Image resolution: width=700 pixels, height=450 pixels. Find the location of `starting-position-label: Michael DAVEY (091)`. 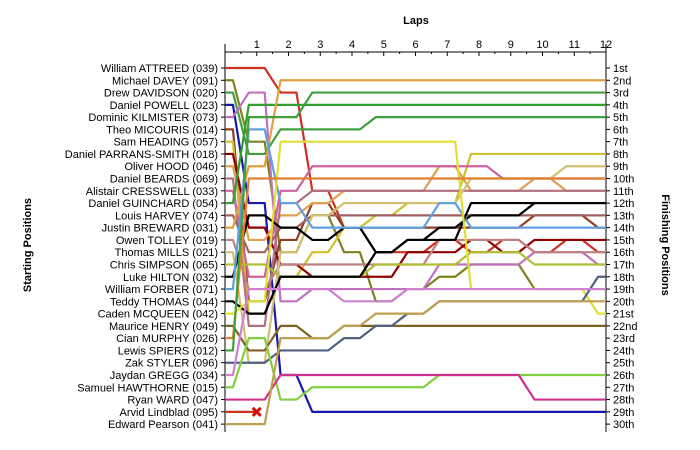

starting-position-label: Michael DAVEY (091) is located at coordinates (165, 81).